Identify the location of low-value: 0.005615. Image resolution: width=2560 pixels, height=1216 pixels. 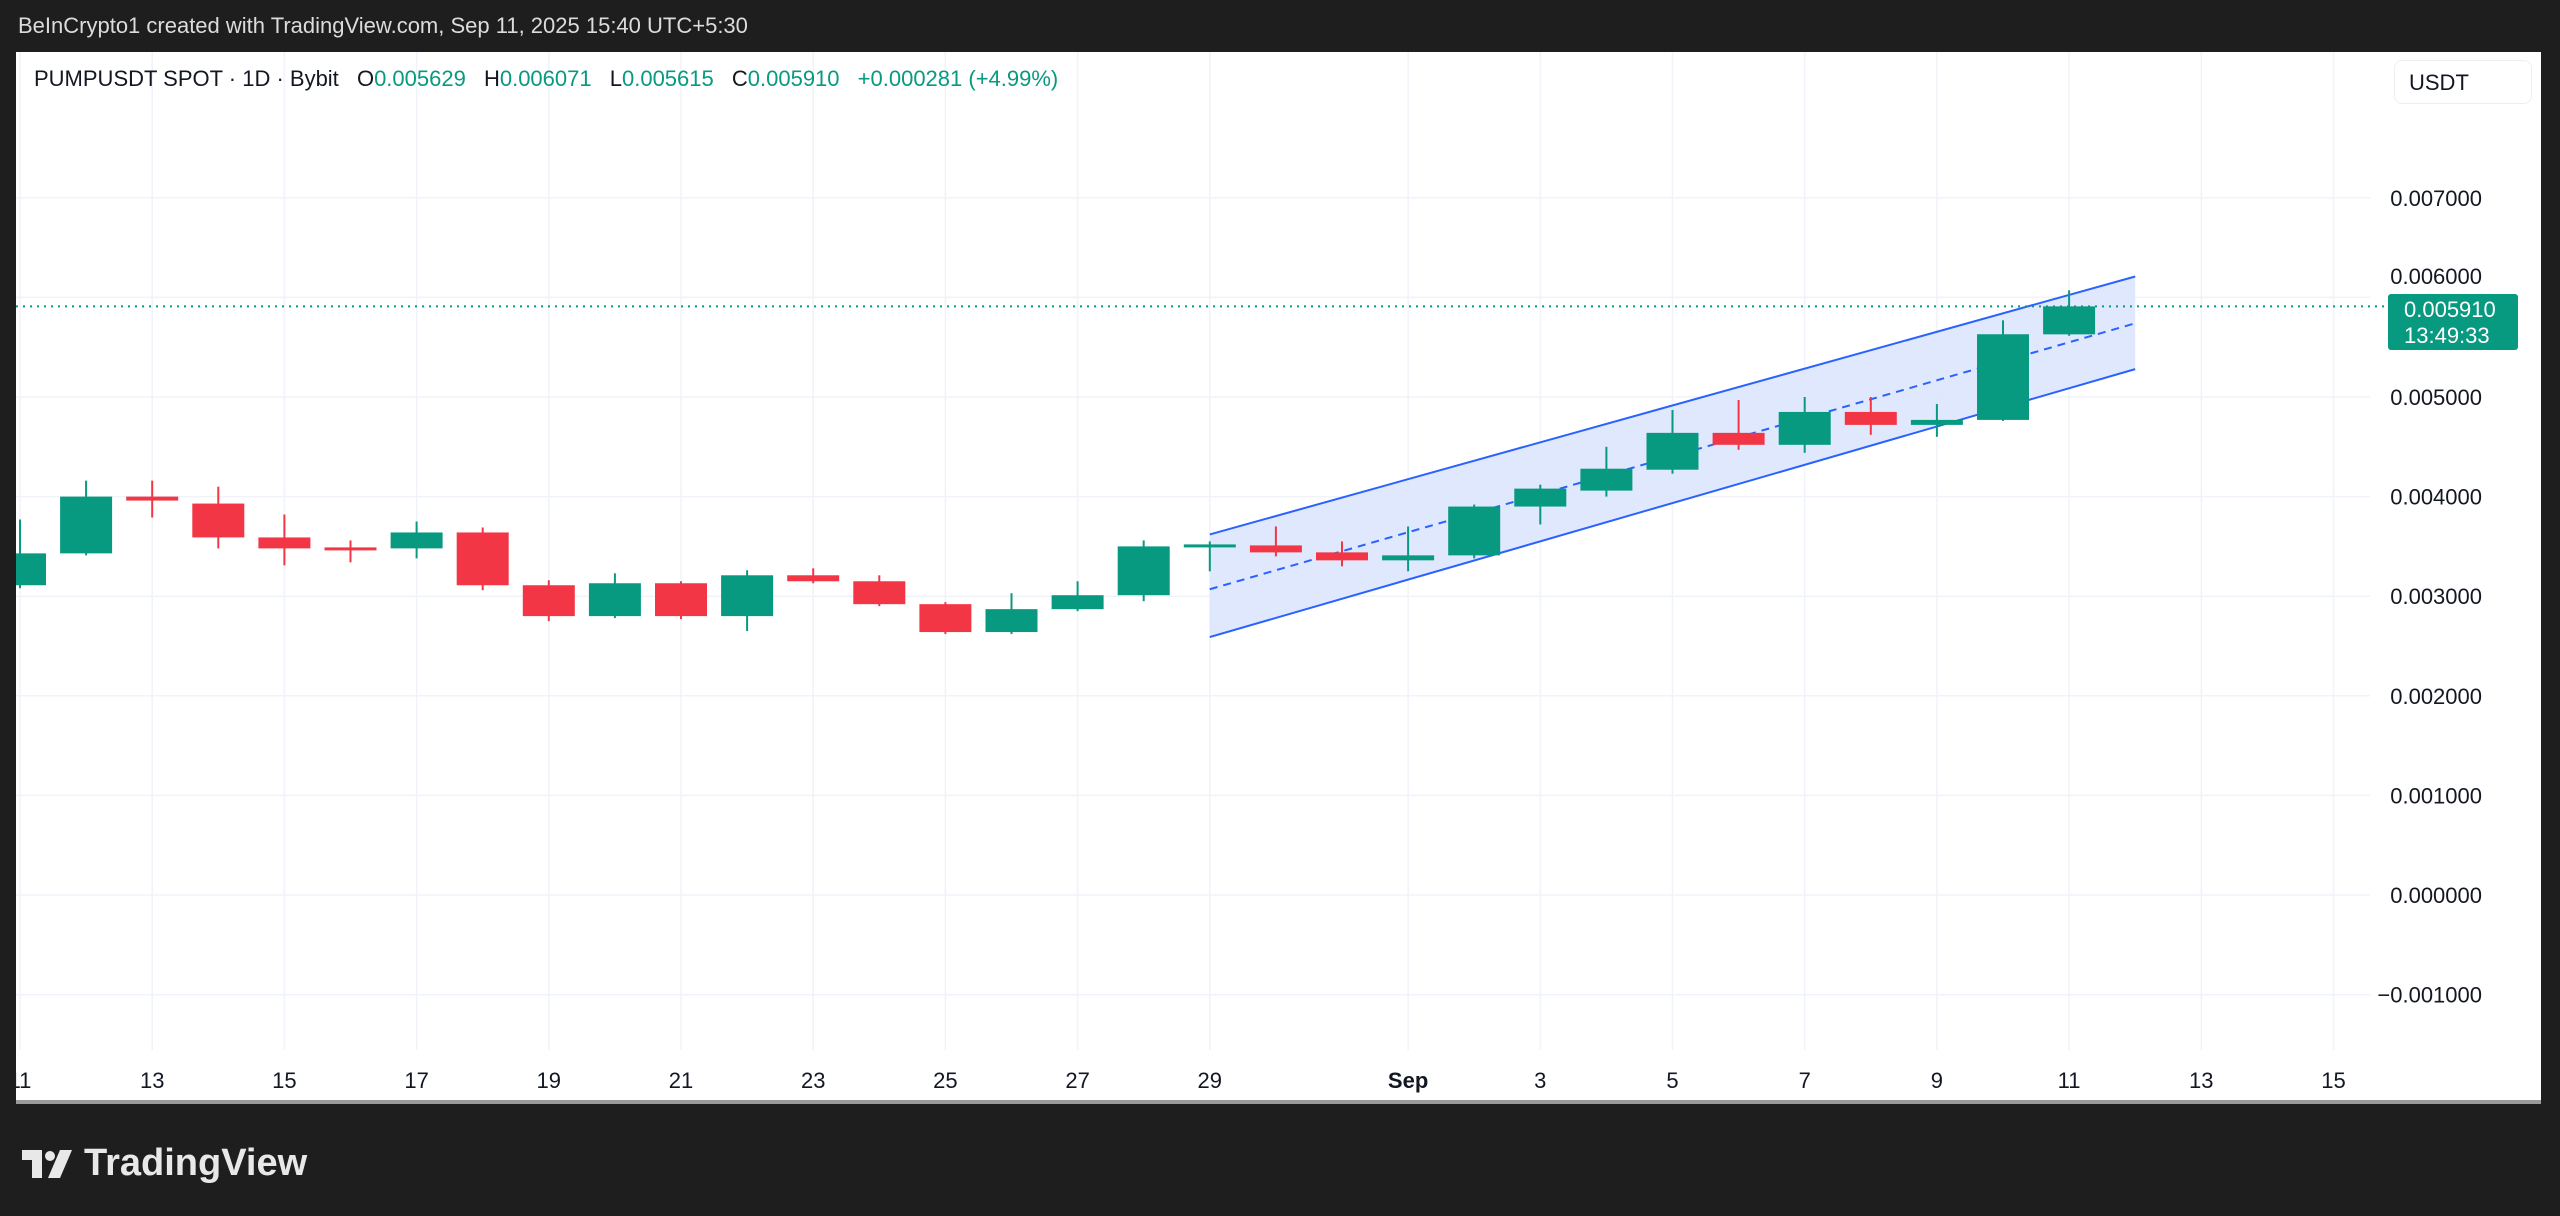
(667, 78).